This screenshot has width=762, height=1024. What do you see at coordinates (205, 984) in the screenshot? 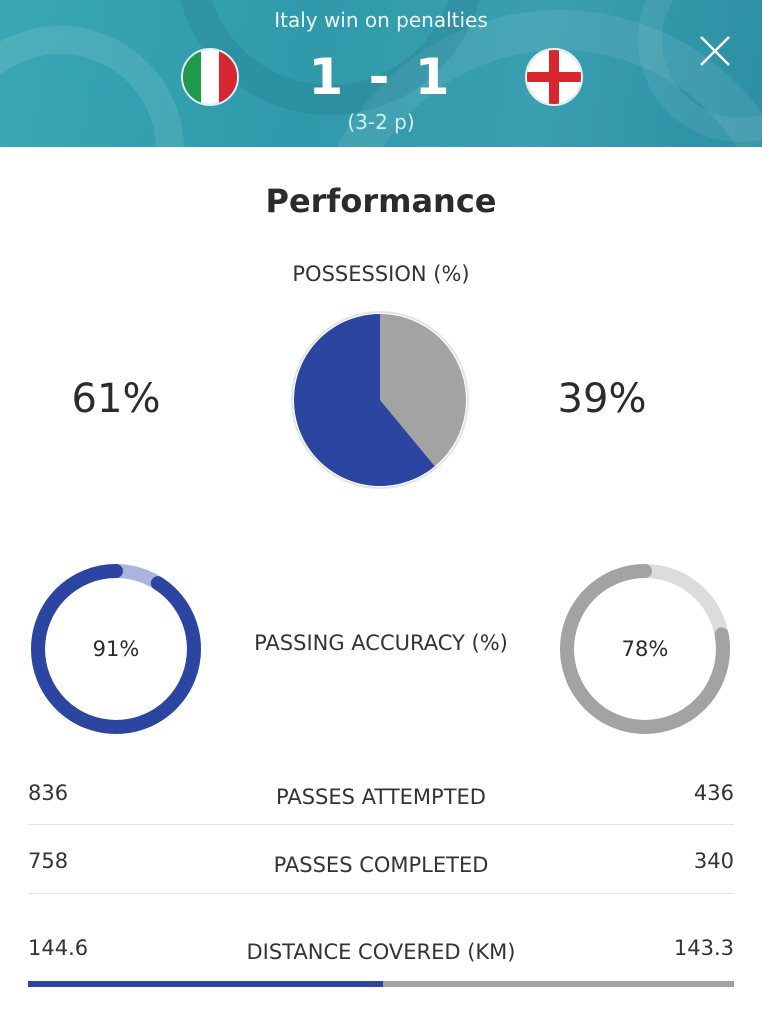
I see `distance-home-fill` at bounding box center [205, 984].